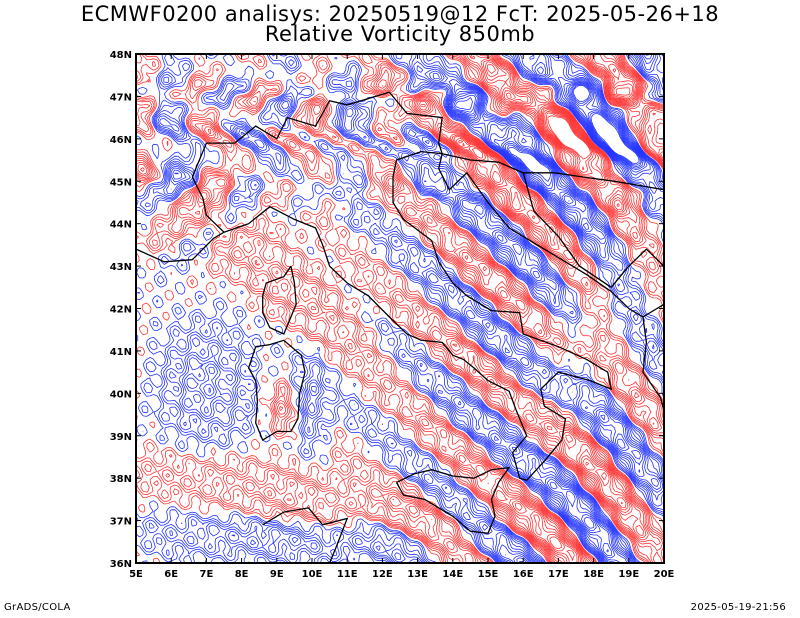 Image resolution: width=800 pixels, height=618 pixels. What do you see at coordinates (136, 574) in the screenshot?
I see `lon-label: 5E` at bounding box center [136, 574].